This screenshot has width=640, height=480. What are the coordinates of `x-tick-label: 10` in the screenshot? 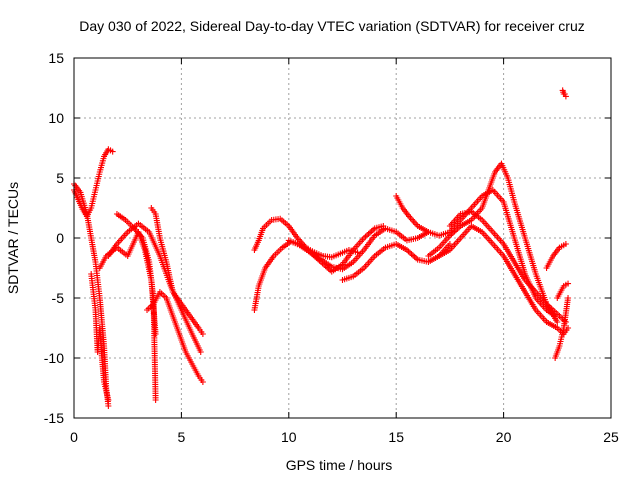 It's located at (289, 437).